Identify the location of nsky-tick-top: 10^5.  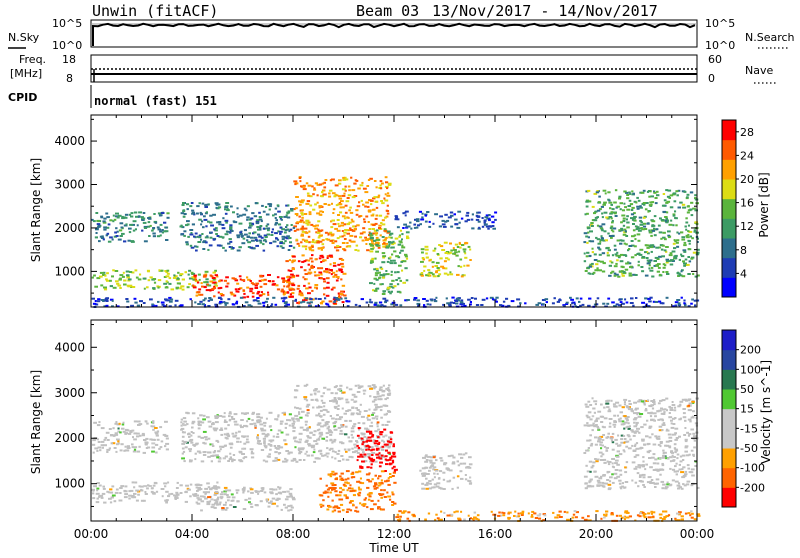
(67, 23).